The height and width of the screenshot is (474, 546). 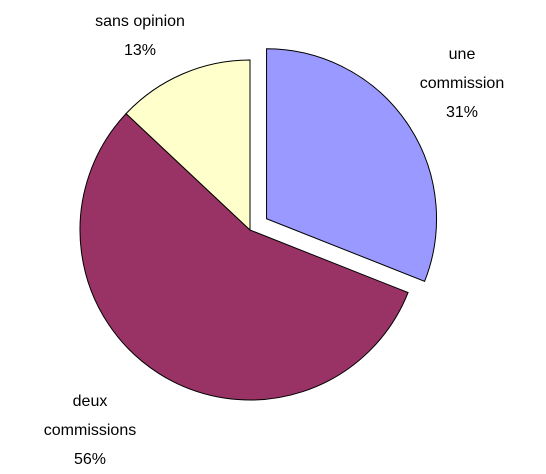 I want to click on slice-label: deux commissions 56%, so click(x=90, y=430).